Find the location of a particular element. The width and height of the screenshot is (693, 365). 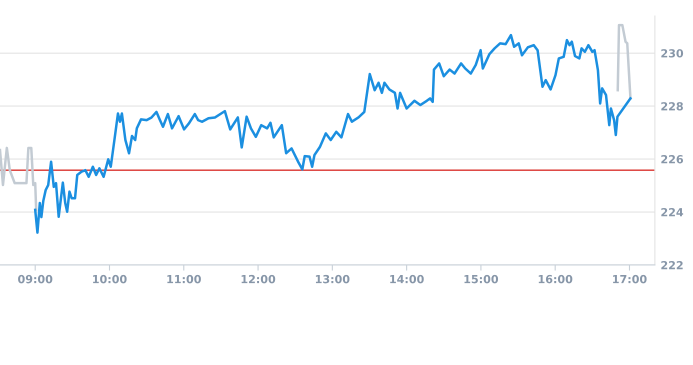

x-tick-label: 16:00 is located at coordinates (555, 279).